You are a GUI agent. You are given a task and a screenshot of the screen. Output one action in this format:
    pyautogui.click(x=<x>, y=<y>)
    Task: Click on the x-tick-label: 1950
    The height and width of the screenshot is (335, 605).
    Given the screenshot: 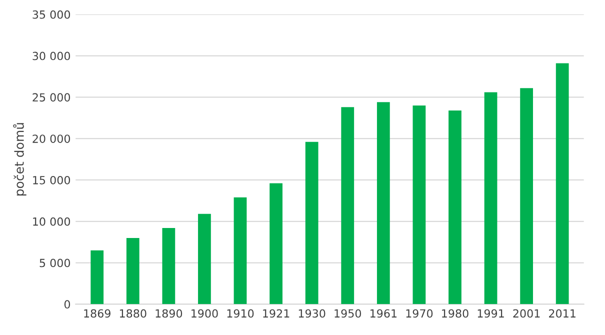 What is the action you would take?
    pyautogui.click(x=348, y=313)
    